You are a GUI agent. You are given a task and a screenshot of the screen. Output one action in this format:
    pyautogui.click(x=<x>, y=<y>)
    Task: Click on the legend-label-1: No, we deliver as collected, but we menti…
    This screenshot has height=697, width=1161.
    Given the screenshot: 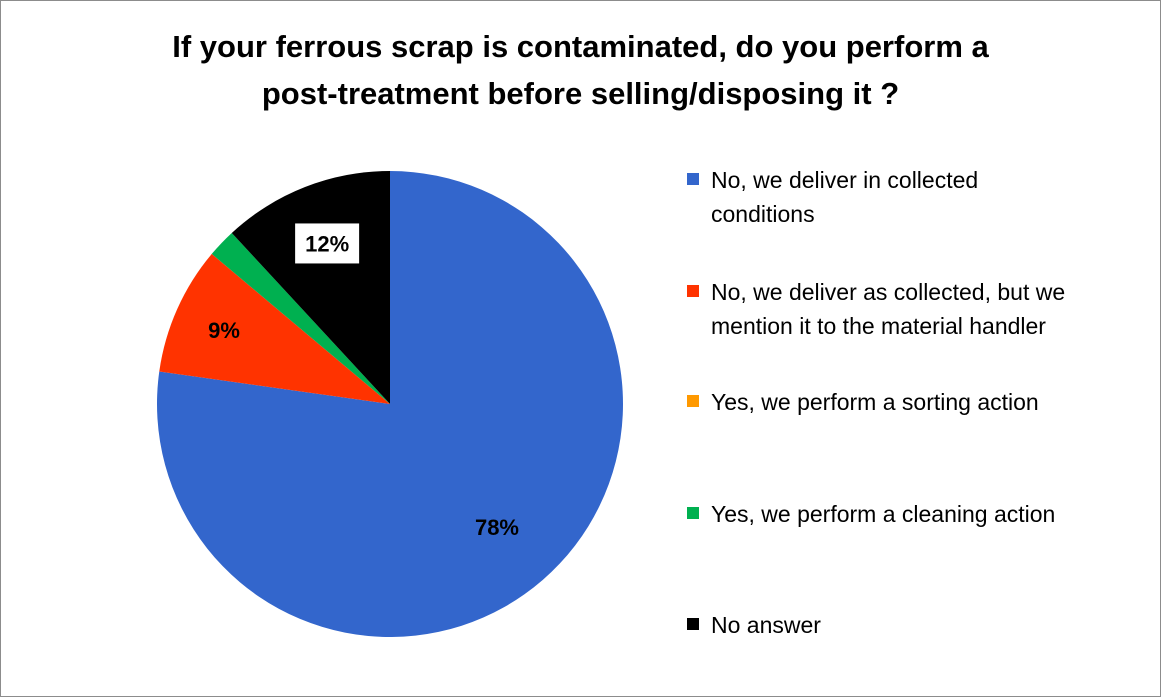 What is the action you would take?
    pyautogui.click(x=888, y=309)
    